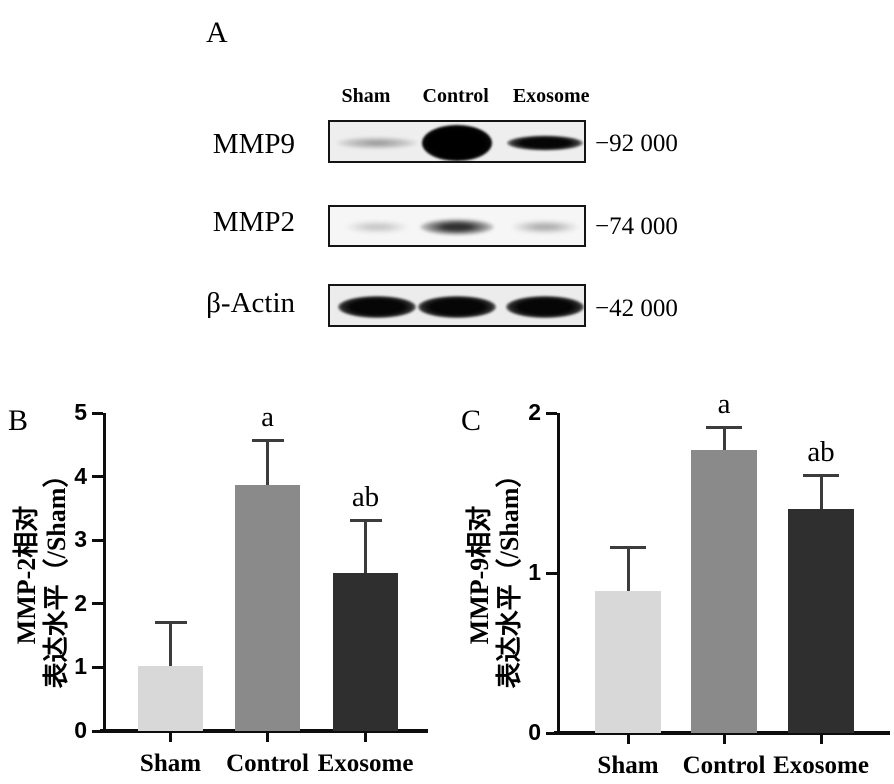 Image resolution: width=894 pixels, height=784 pixels. What do you see at coordinates (544, 143) in the screenshot?
I see `blot-band-mmp9-lane2` at bounding box center [544, 143].